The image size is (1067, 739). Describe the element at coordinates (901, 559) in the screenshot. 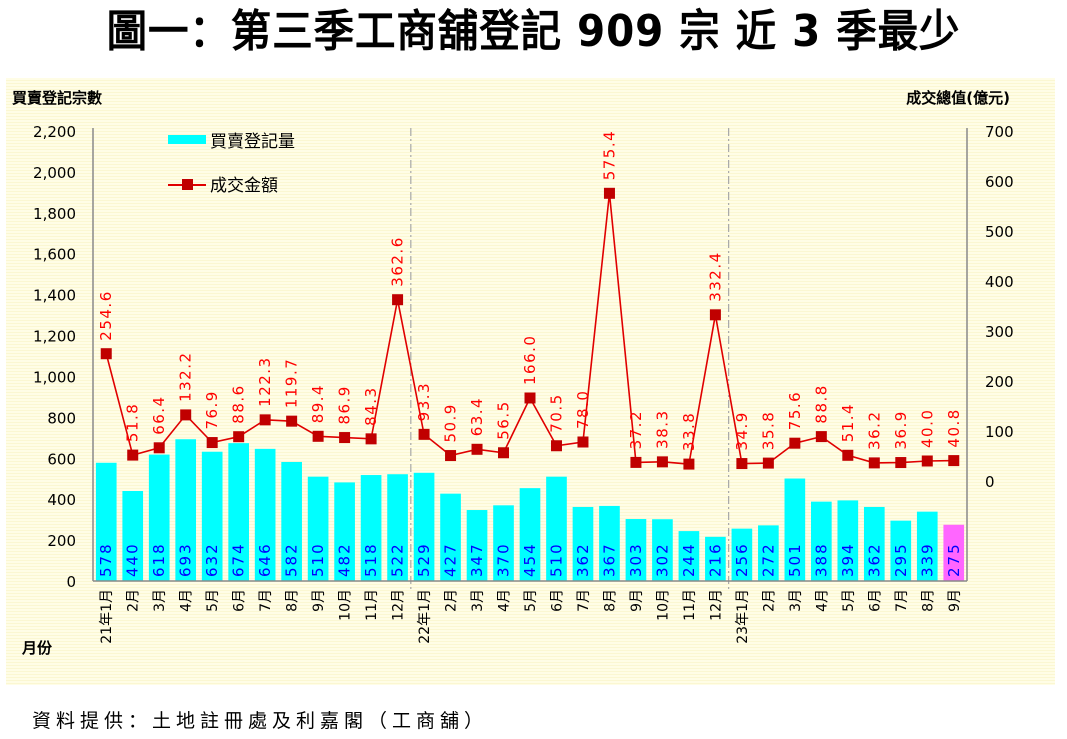

I see `bar-value-label: 295` at that location.